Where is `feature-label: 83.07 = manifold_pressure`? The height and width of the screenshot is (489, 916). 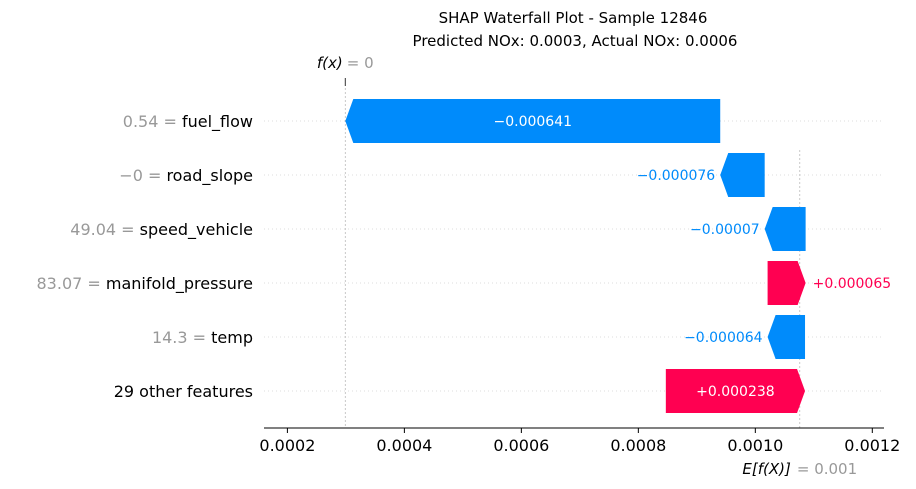
feature-label: 83.07 = manifold_pressure is located at coordinates (145, 284).